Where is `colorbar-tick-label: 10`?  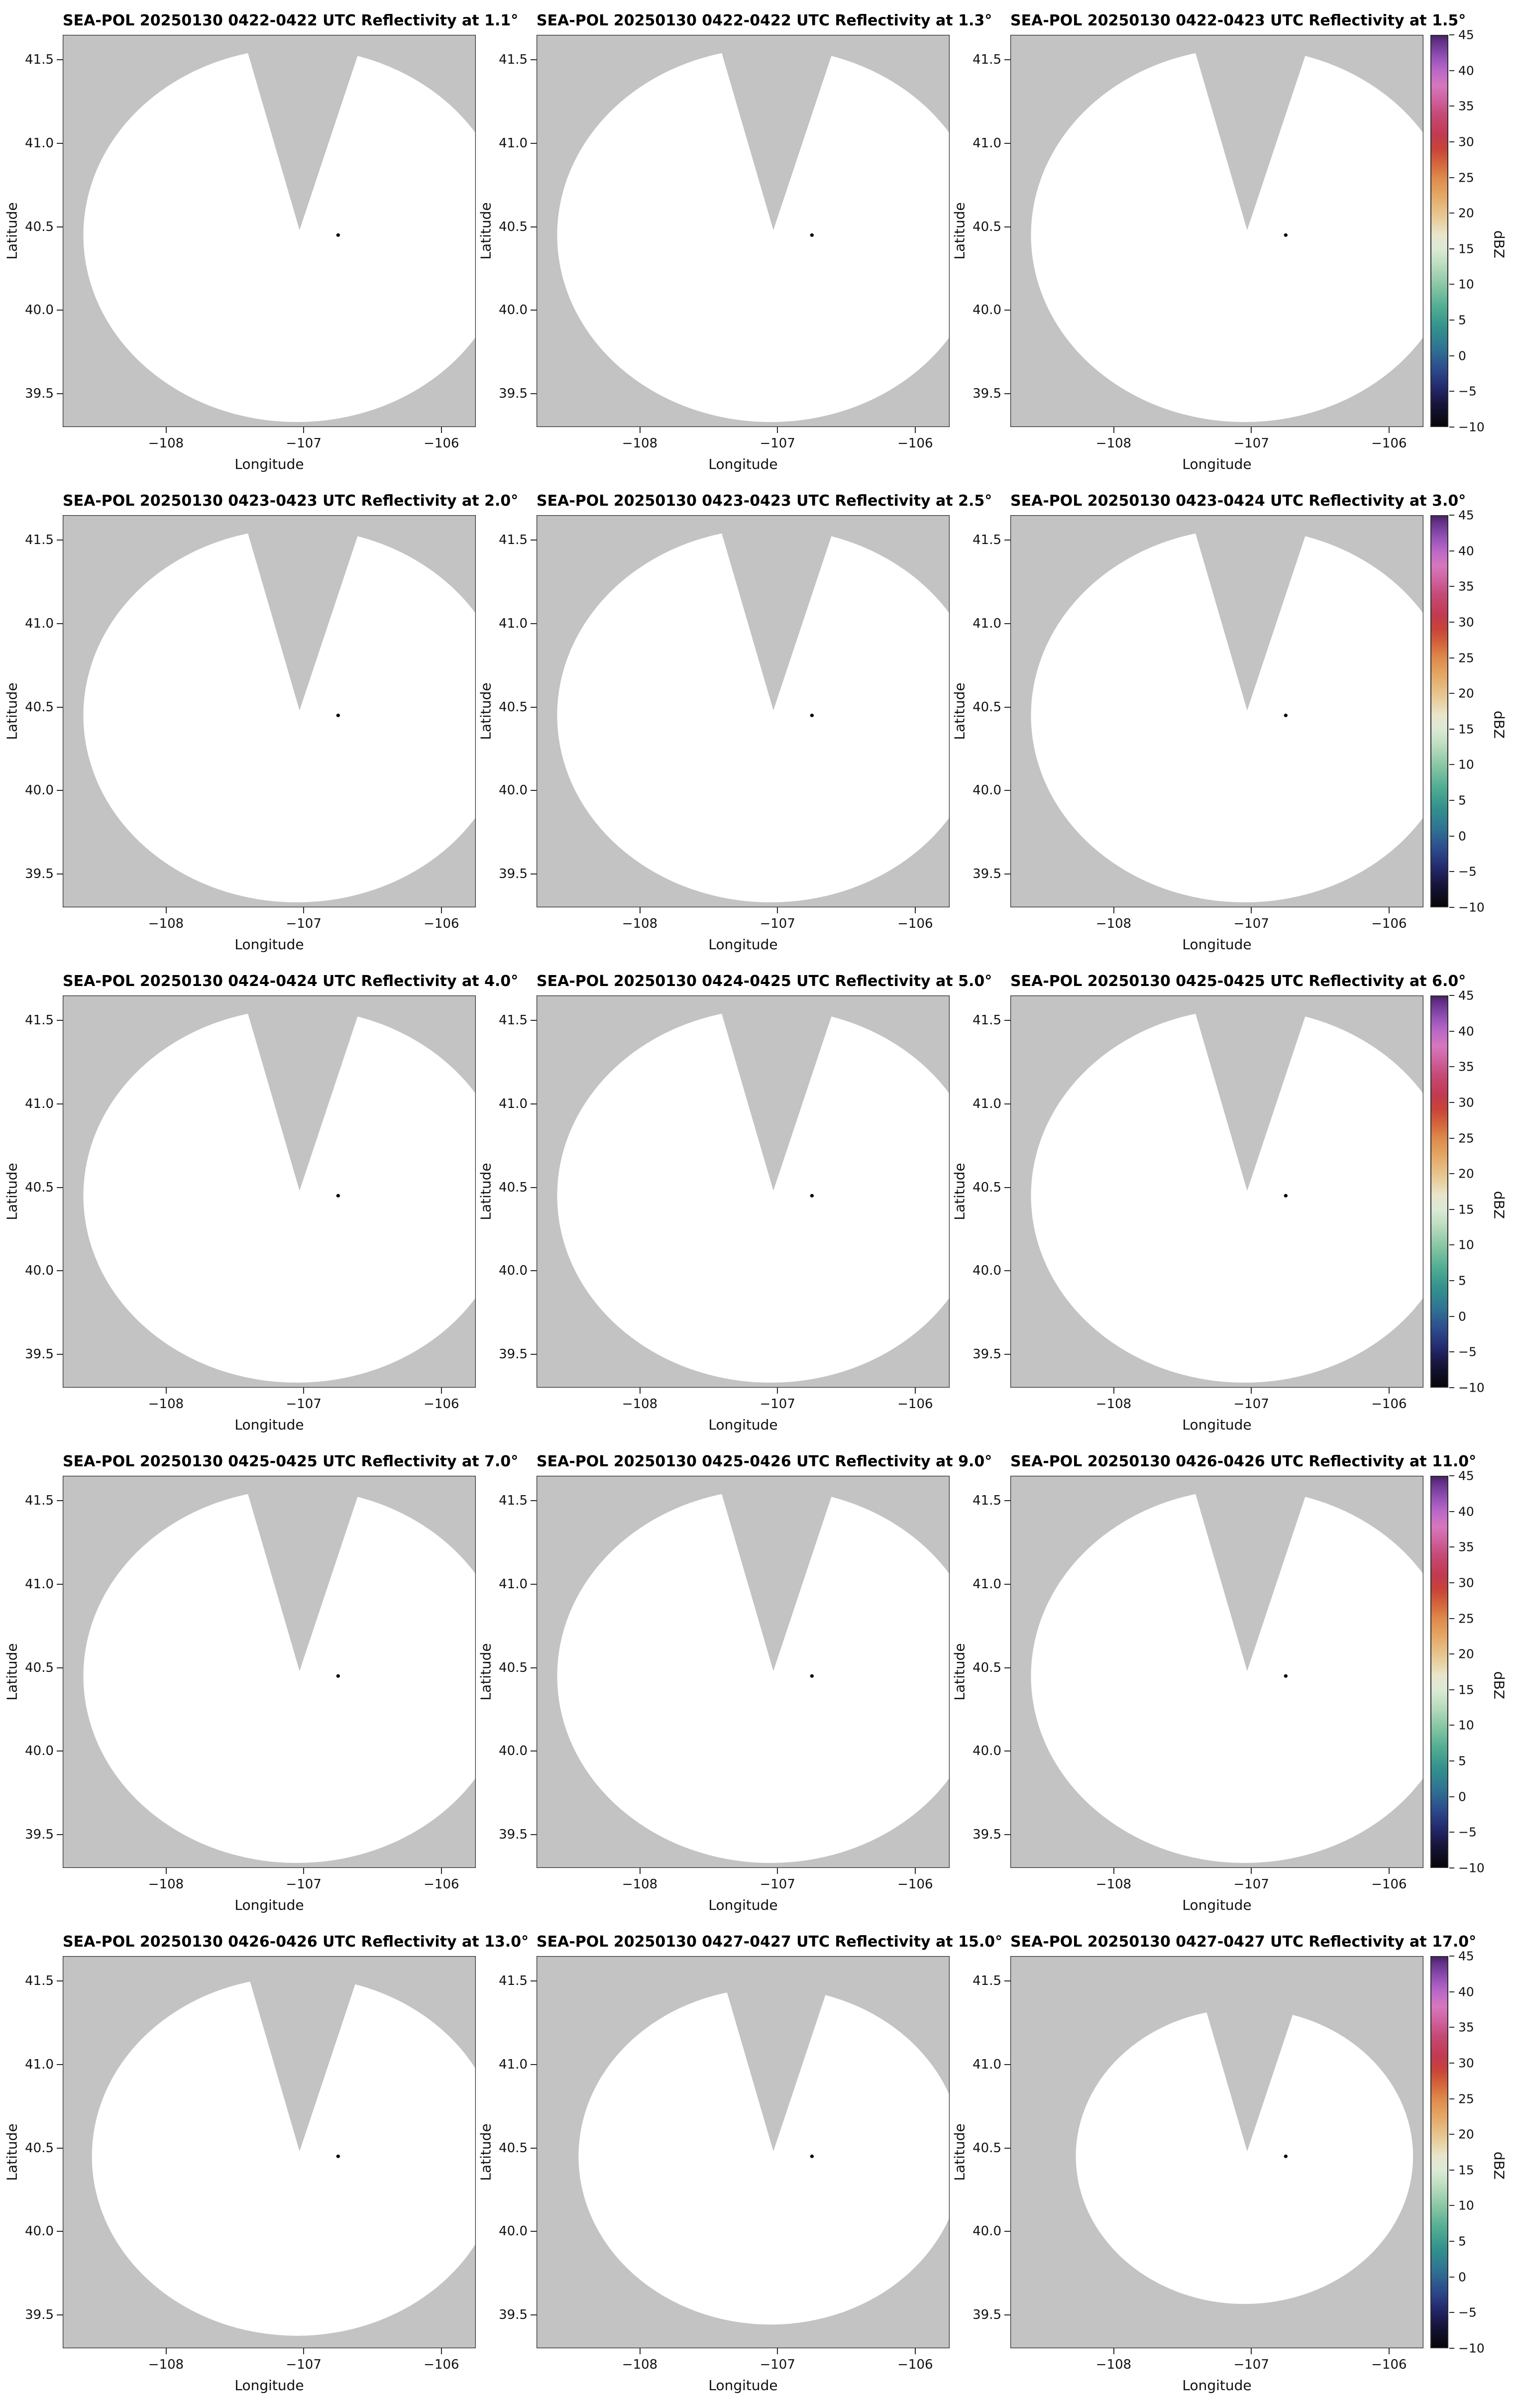 colorbar-tick-label: 10 is located at coordinates (1466, 1726).